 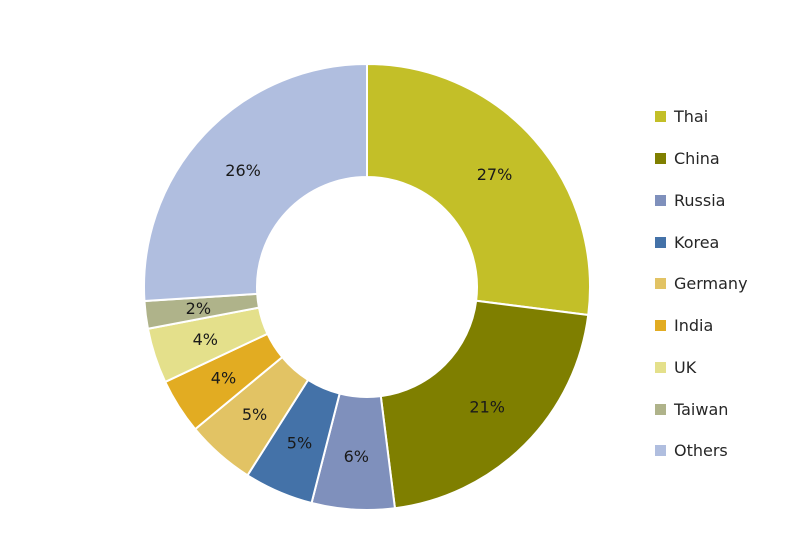 I want to click on legend-item-korea: Korea, so click(x=730, y=242).